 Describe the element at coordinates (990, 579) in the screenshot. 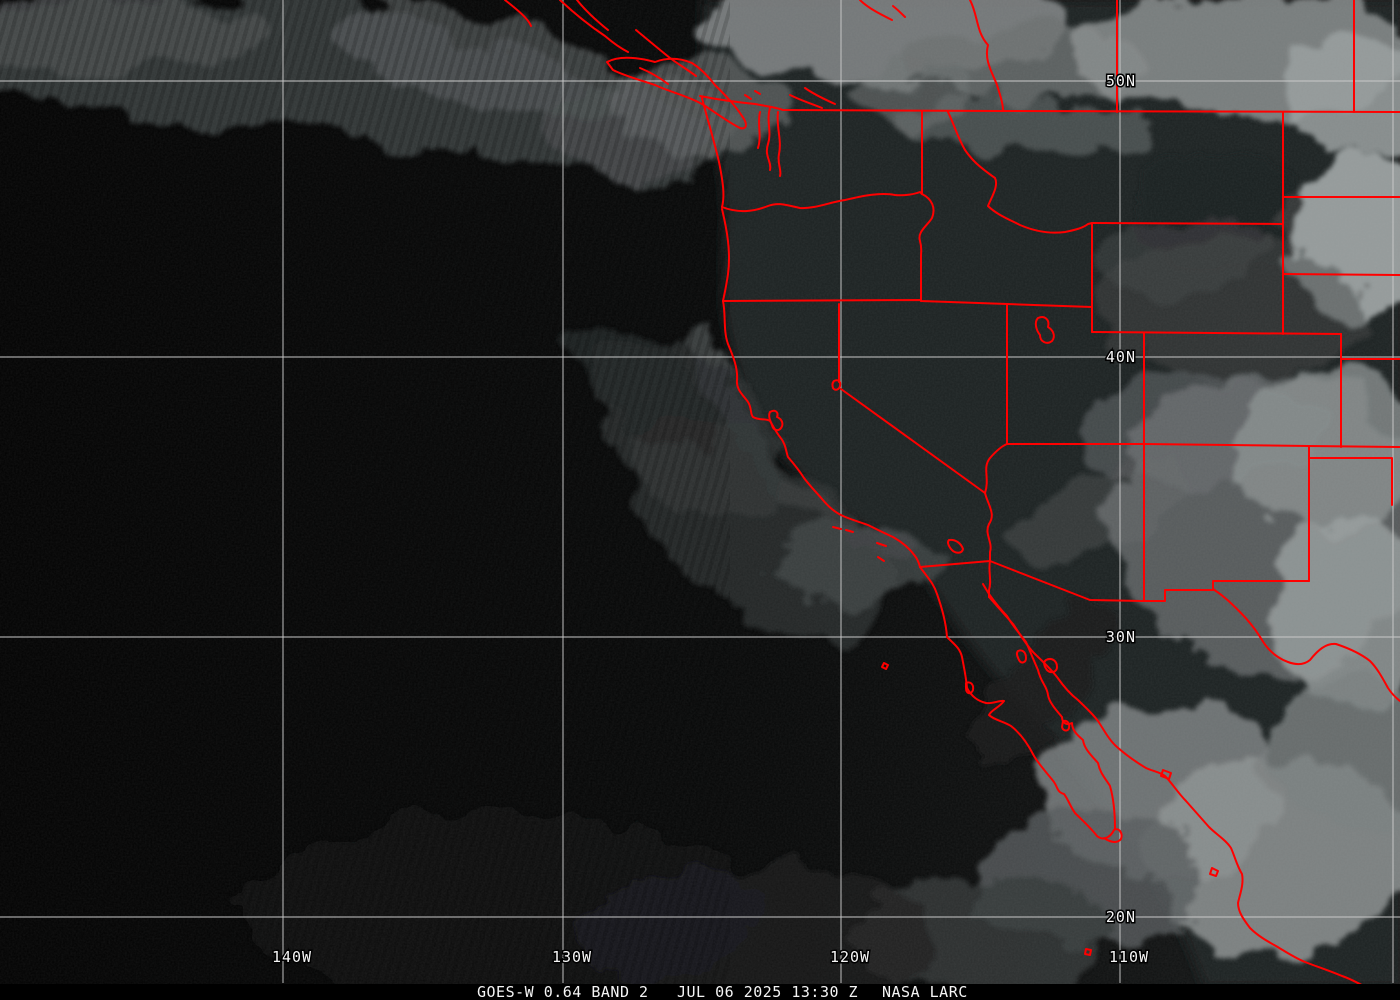

I see `colorado-river-delta` at that location.